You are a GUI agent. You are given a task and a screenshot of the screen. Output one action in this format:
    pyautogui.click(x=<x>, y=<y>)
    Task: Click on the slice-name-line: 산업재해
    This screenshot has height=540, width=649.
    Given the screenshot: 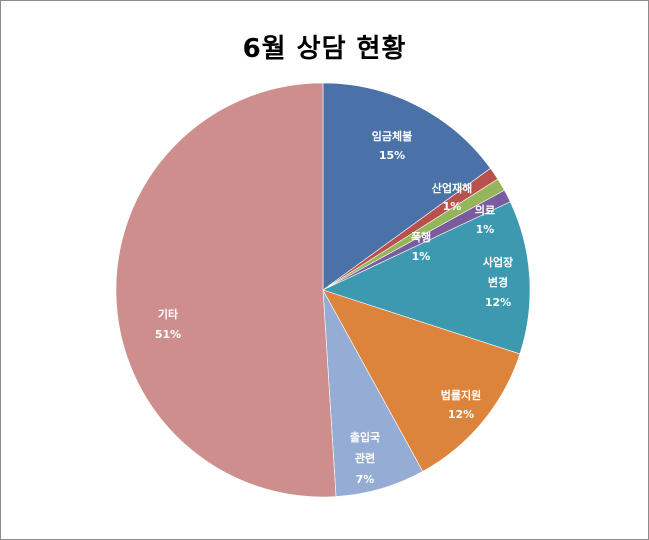 What is the action you would take?
    pyautogui.click(x=452, y=188)
    